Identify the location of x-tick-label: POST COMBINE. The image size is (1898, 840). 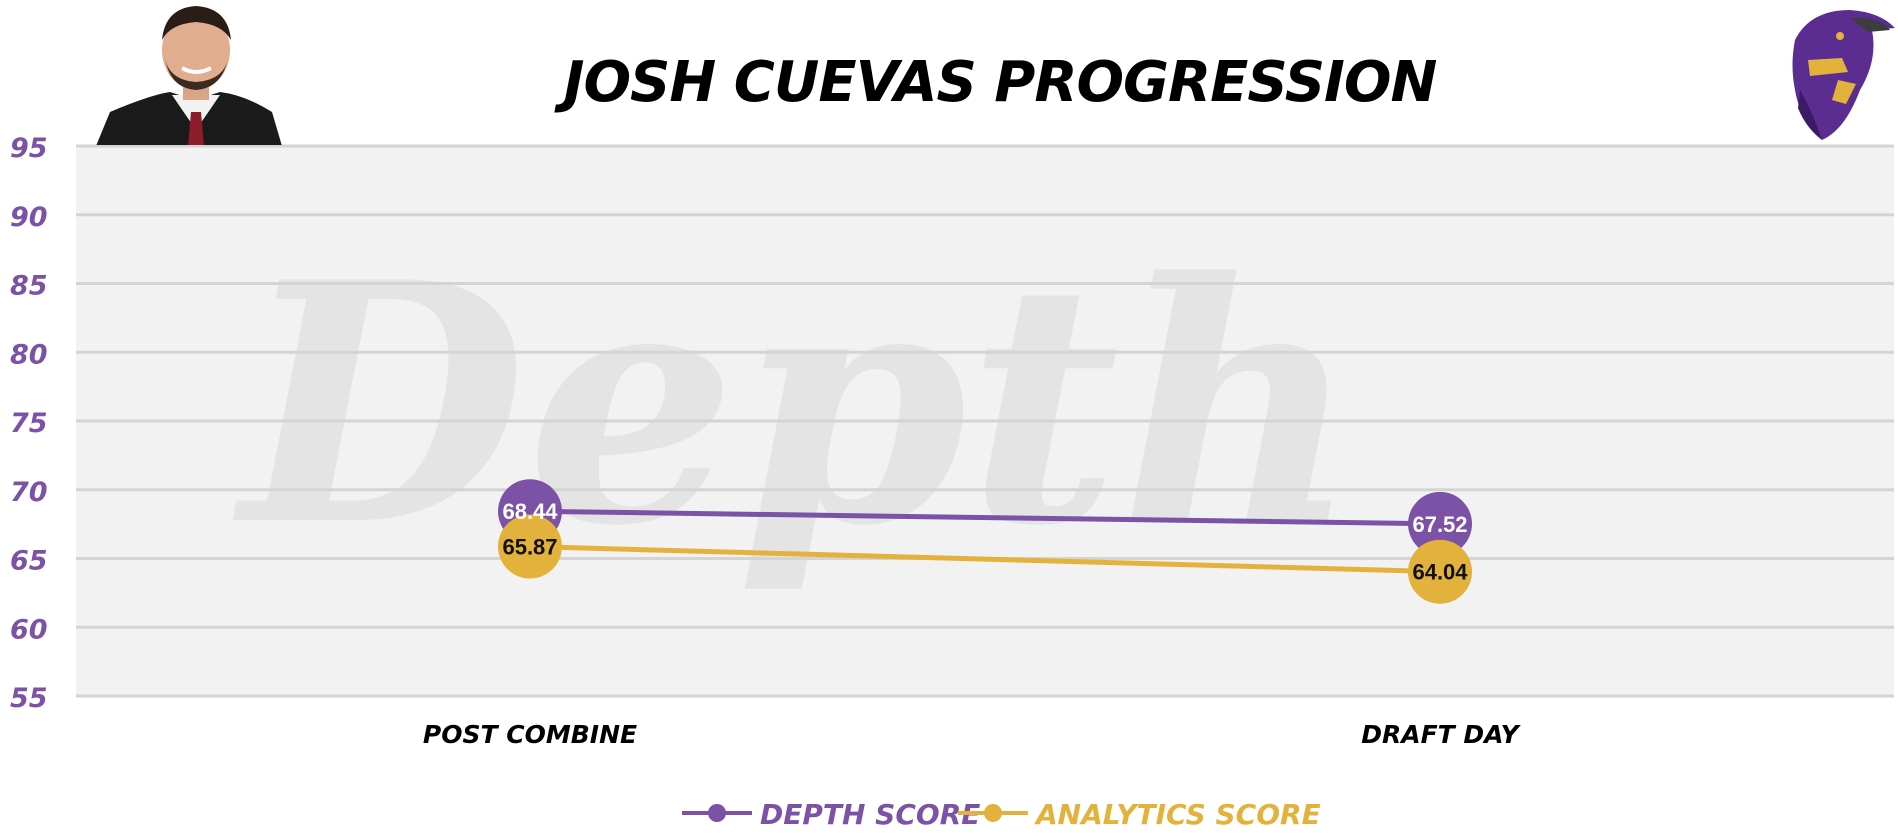
(530, 734).